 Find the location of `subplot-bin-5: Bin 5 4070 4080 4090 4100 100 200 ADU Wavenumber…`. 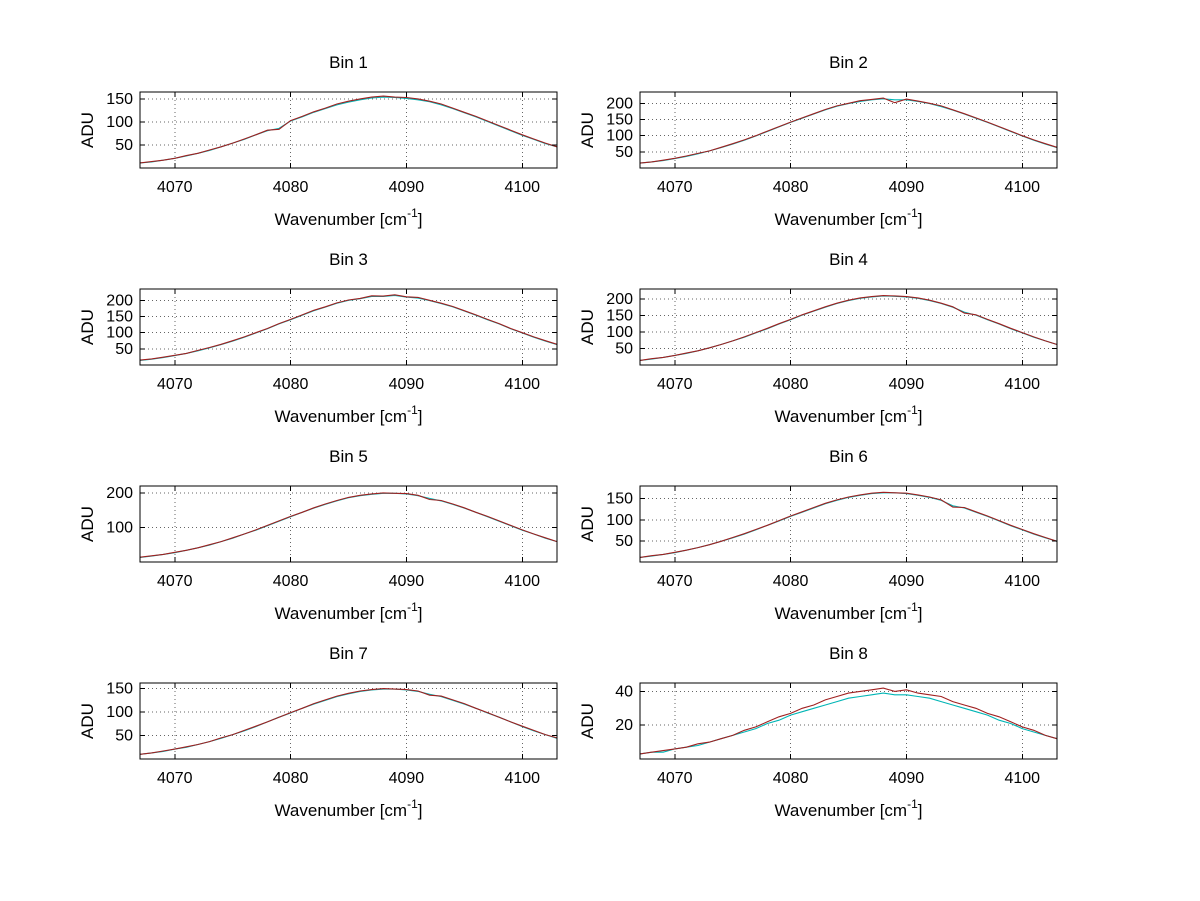

subplot-bin-5: Bin 5 4070 4080 4090 4100 100 200 ADU Wavenumber… is located at coordinates (307, 531).